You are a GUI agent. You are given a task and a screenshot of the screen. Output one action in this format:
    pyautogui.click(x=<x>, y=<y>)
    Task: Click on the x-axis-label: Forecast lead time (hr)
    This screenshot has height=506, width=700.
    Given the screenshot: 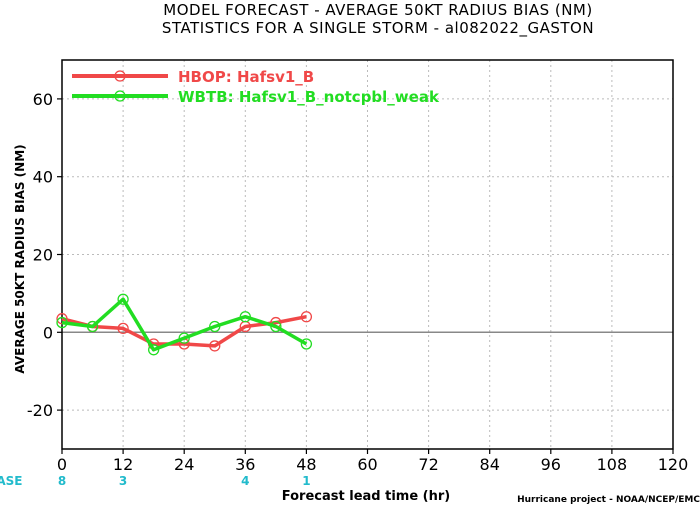 What is the action you would take?
    pyautogui.click(x=366, y=496)
    